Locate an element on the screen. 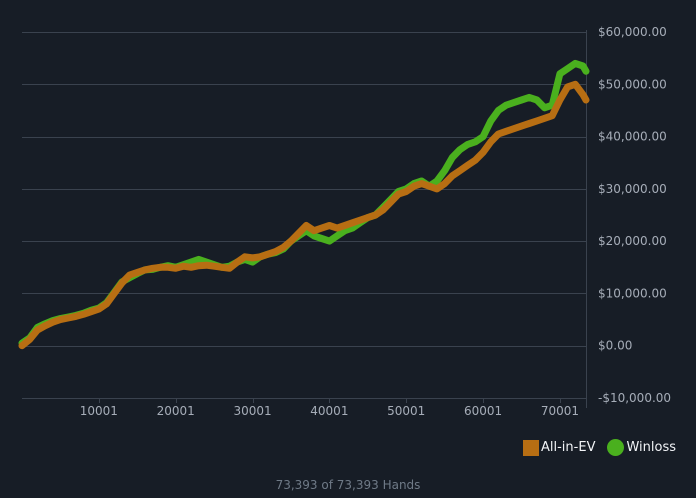 The width and height of the screenshot is (696, 498). y-tick-label-6: $50,000.00 is located at coordinates (632, 84).